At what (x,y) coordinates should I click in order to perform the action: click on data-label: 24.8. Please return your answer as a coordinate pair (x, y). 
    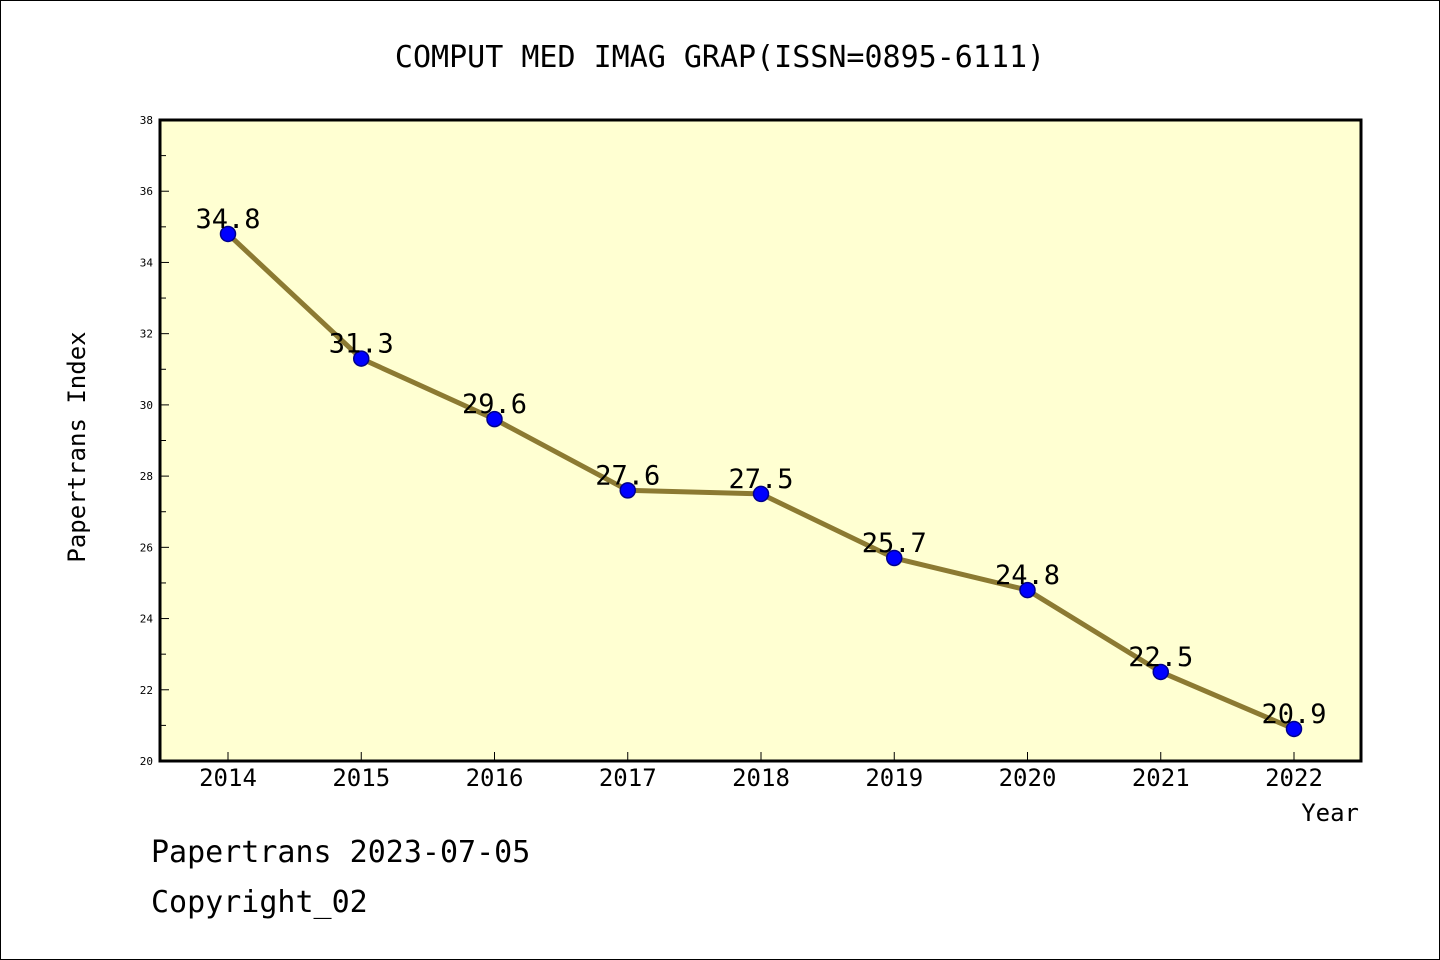
    Looking at the image, I should click on (1027, 575).